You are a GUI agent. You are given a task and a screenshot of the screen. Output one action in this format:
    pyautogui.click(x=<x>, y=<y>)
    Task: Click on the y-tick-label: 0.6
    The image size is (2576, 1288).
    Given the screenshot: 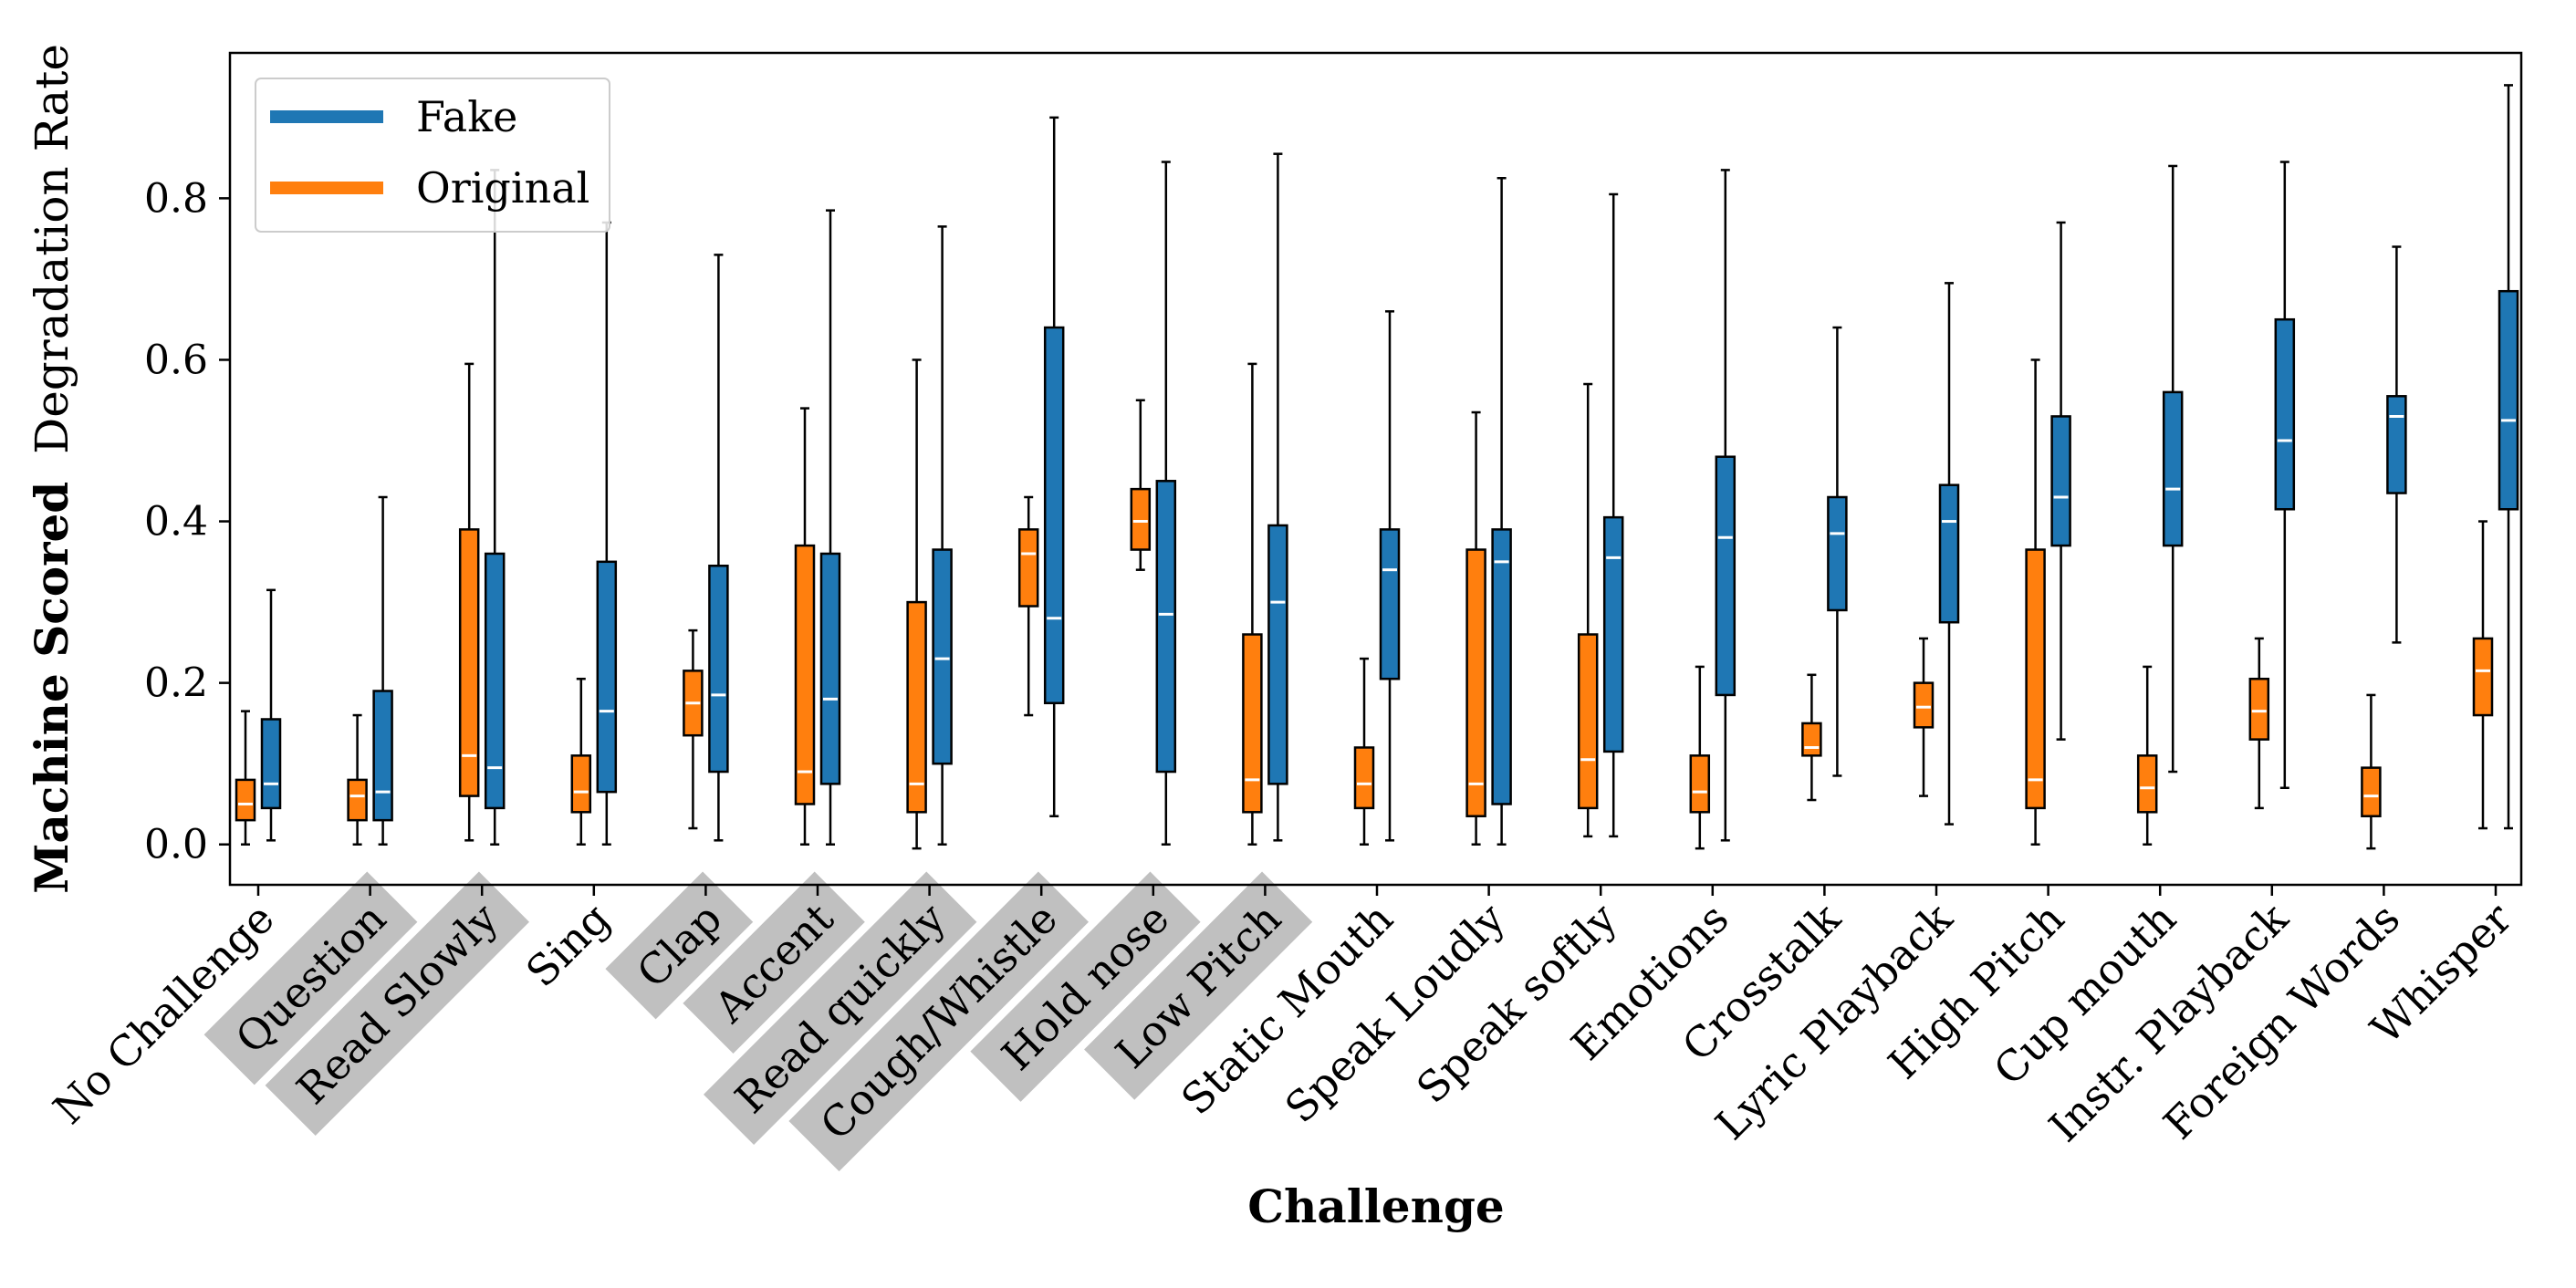 What is the action you would take?
    pyautogui.click(x=176, y=360)
    